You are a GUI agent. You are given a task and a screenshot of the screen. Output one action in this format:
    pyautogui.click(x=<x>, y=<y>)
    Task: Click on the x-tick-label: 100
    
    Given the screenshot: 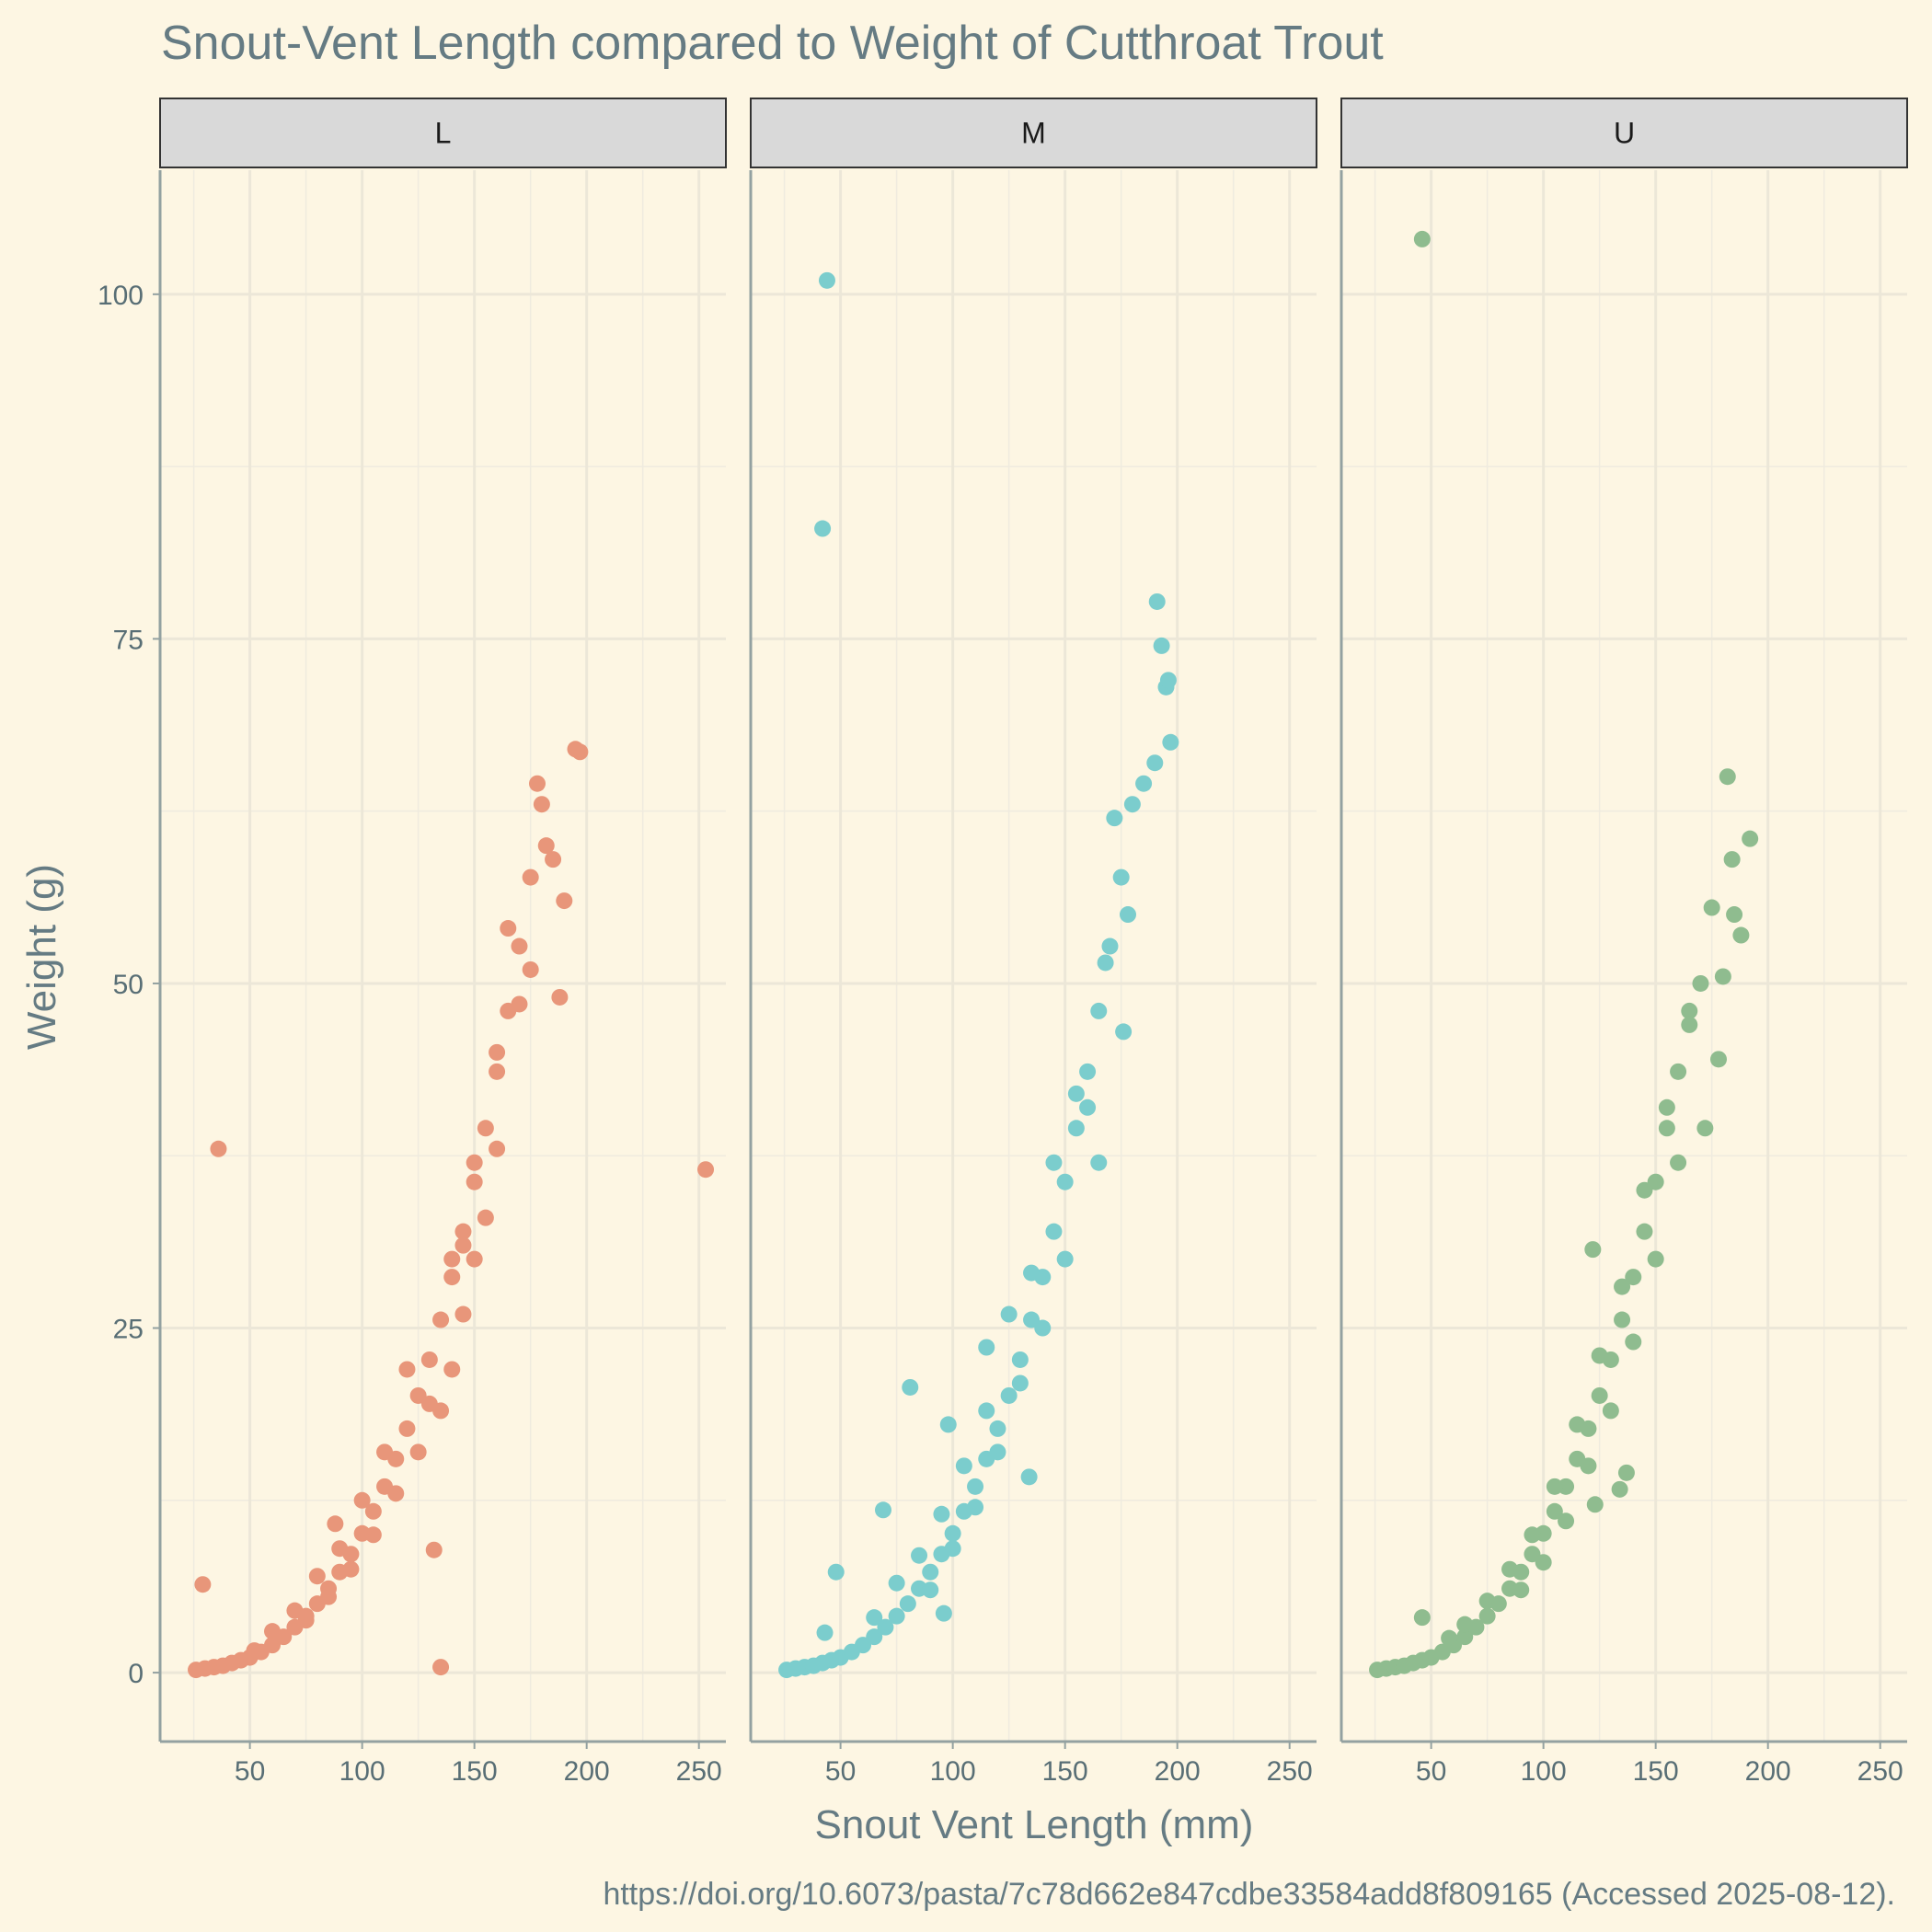 What is the action you would take?
    pyautogui.click(x=1544, y=1771)
    